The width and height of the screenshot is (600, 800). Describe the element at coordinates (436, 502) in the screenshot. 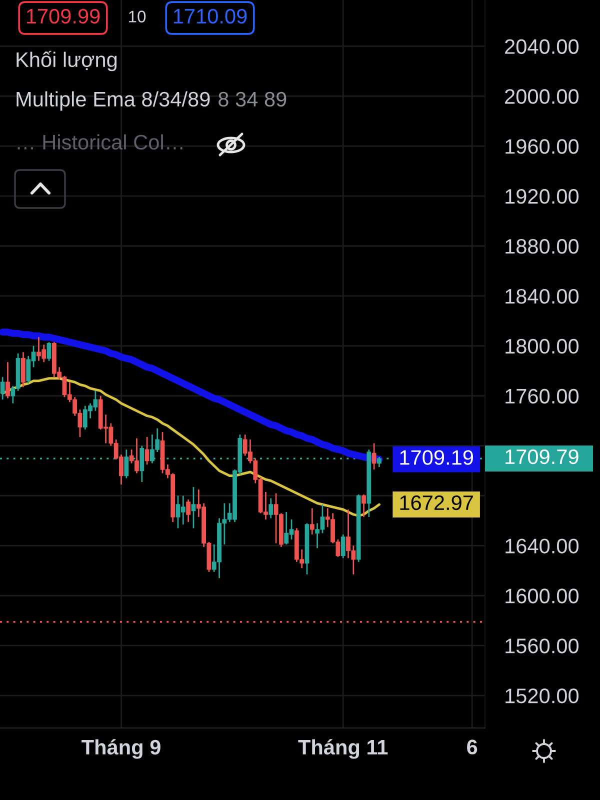

I see `data-label: 1672.97` at that location.